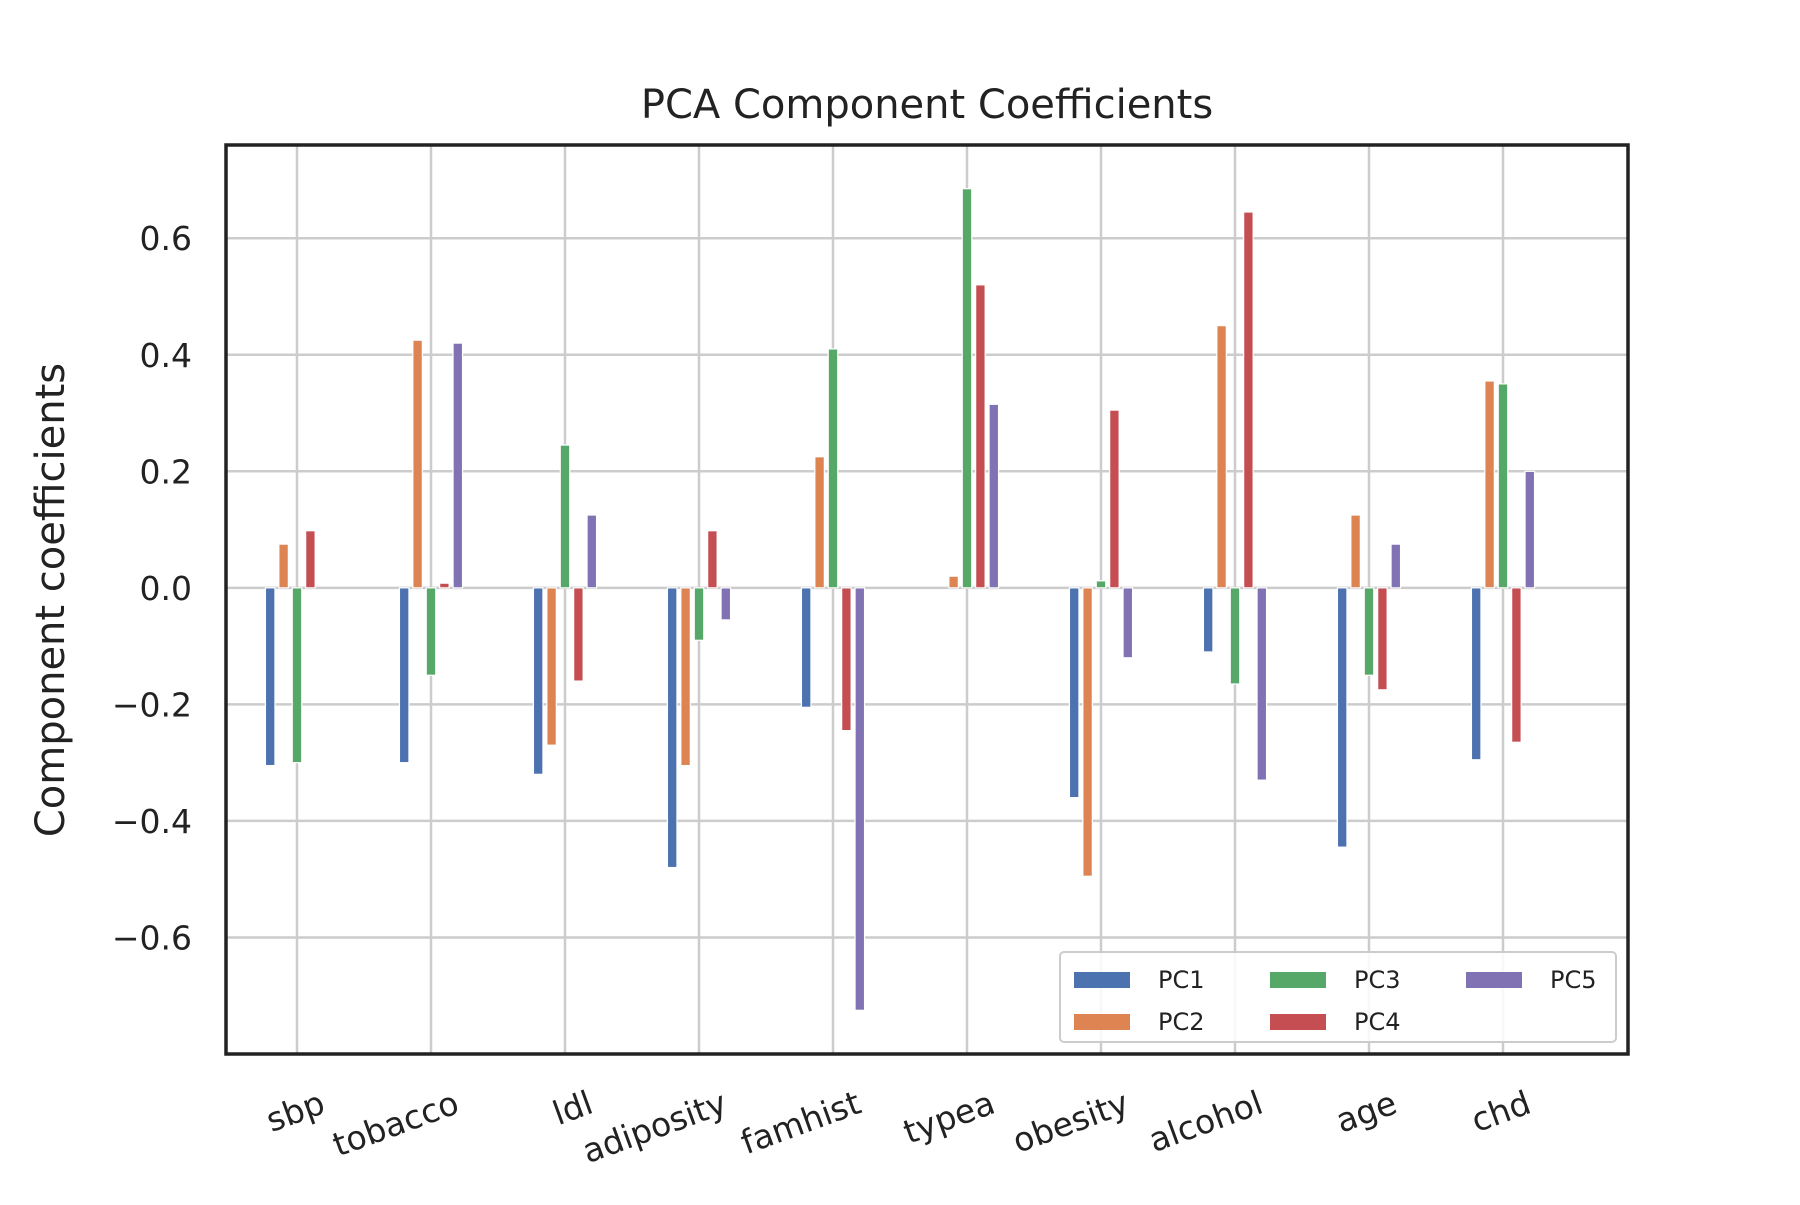  What do you see at coordinates (404, 675) in the screenshot?
I see `bar-pc1-tobacco` at bounding box center [404, 675].